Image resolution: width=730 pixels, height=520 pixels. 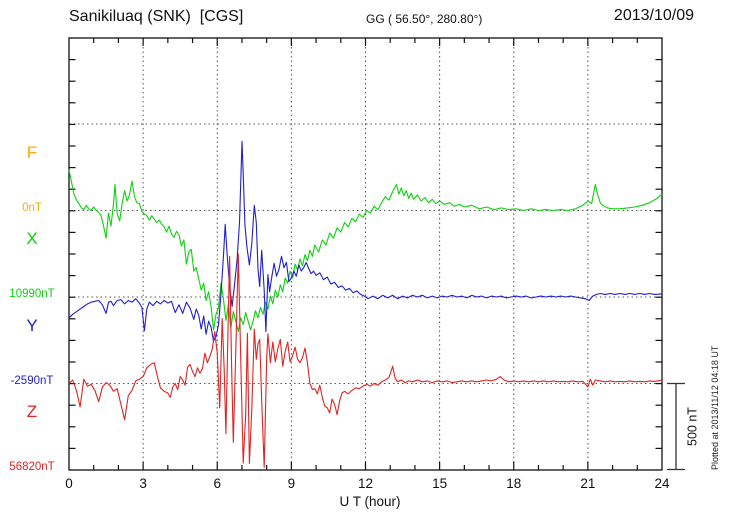 I want to click on x-tick-label: 15, so click(x=440, y=483).